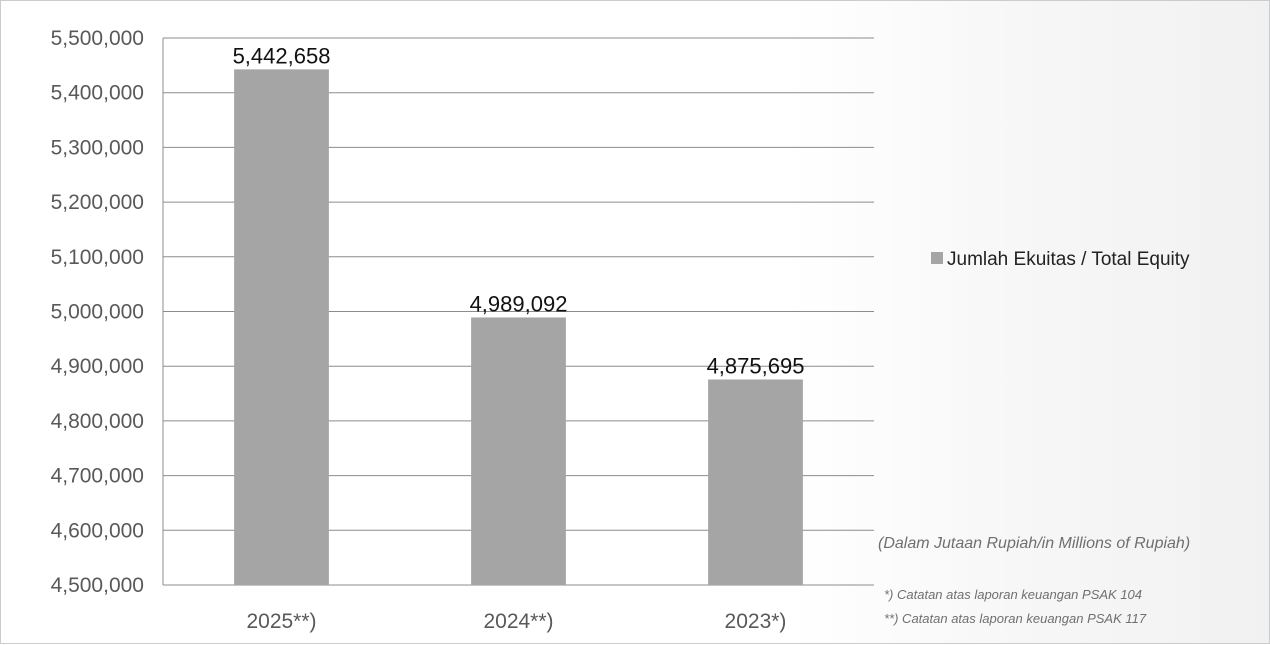 This screenshot has width=1270, height=645. Describe the element at coordinates (756, 621) in the screenshot. I see `x-category-label: 2023*)` at that location.